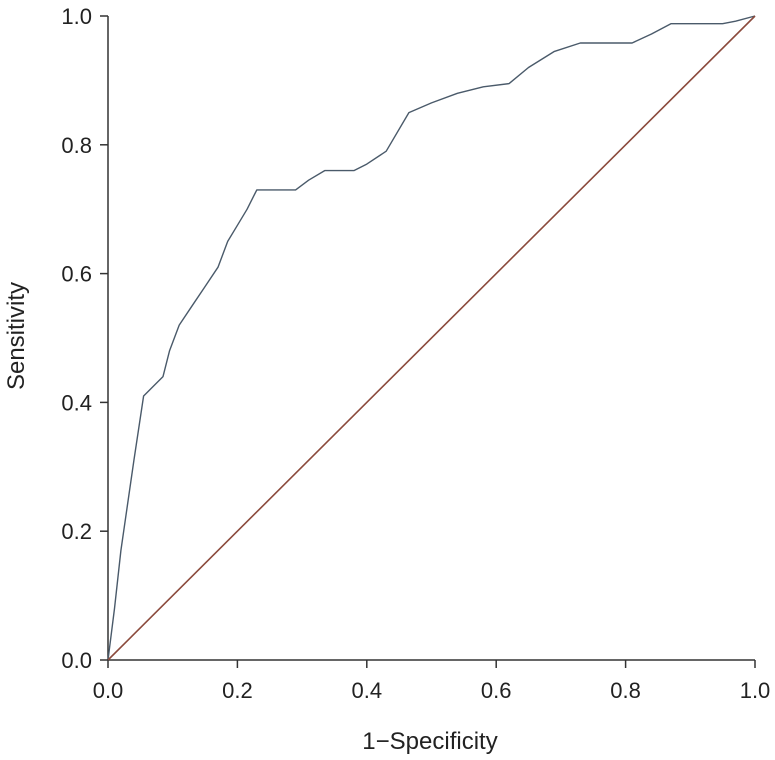  I want to click on y-axis-ticks: 0.0 0.2 0.4 0.6 0.8 1.0, so click(84, 338).